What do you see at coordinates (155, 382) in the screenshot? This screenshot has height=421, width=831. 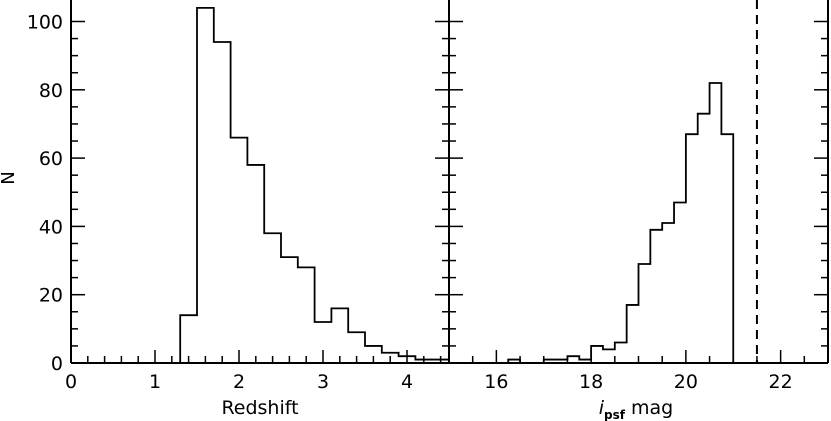 I see `x-tick-label: 1` at bounding box center [155, 382].